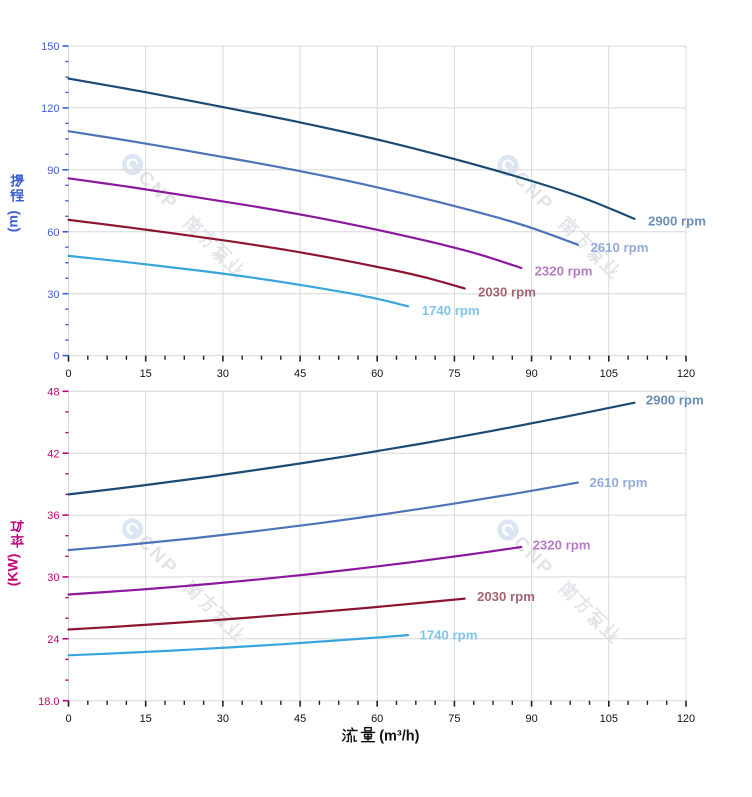 The image size is (752, 797). Describe the element at coordinates (12, 221) in the screenshot. I see `svg-text: (m)` at that location.